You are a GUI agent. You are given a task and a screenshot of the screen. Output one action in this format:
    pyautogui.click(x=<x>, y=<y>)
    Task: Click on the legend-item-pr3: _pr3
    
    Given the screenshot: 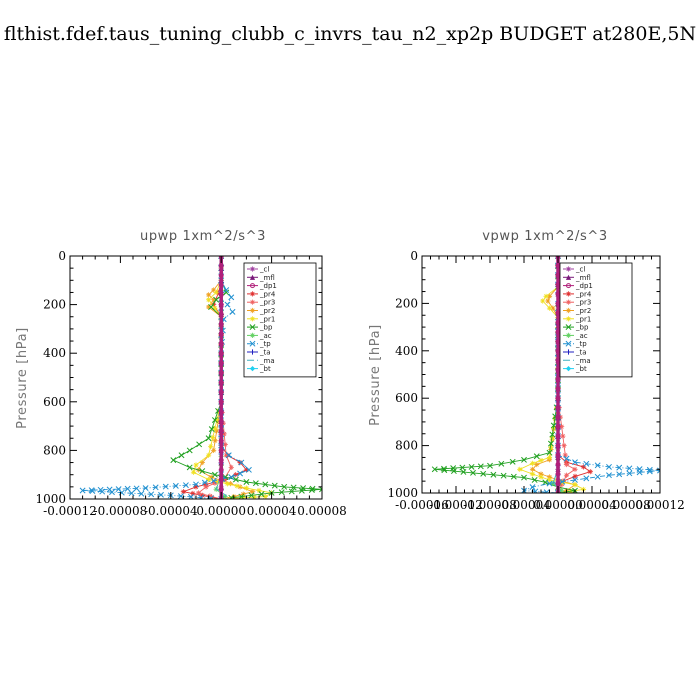 What is the action you would take?
    pyautogui.click(x=261, y=303)
    